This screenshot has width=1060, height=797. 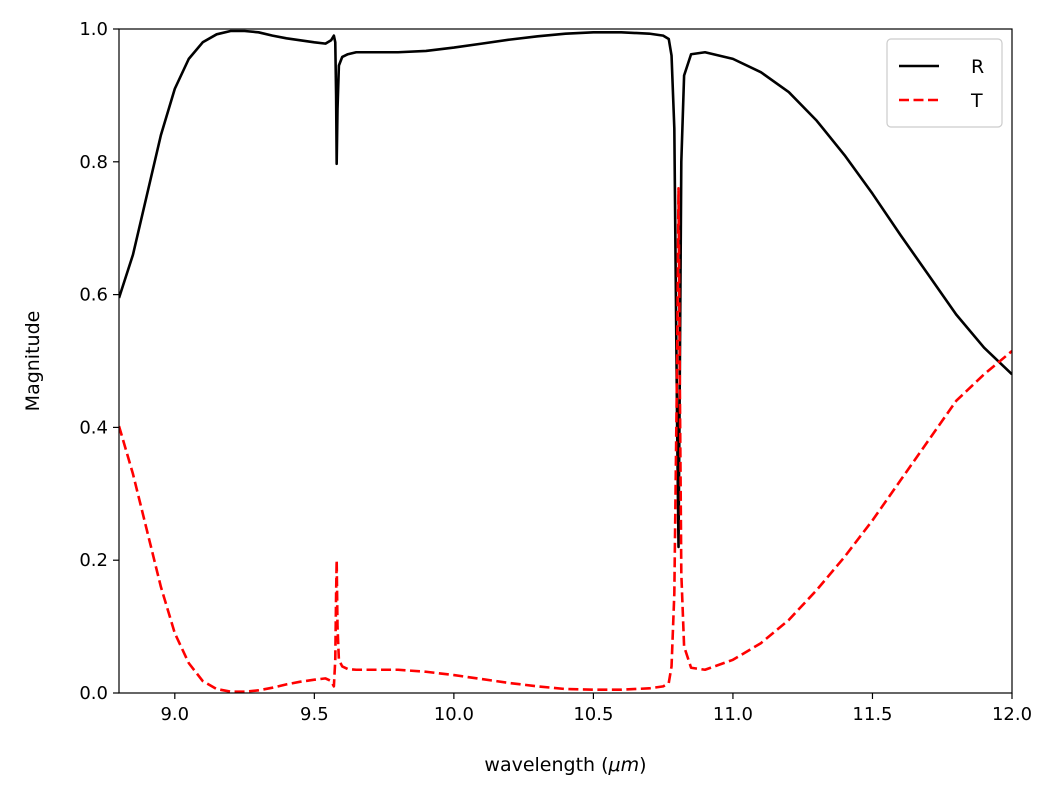 What do you see at coordinates (93, 427) in the screenshot?
I see `y-tick-label: 0.4` at bounding box center [93, 427].